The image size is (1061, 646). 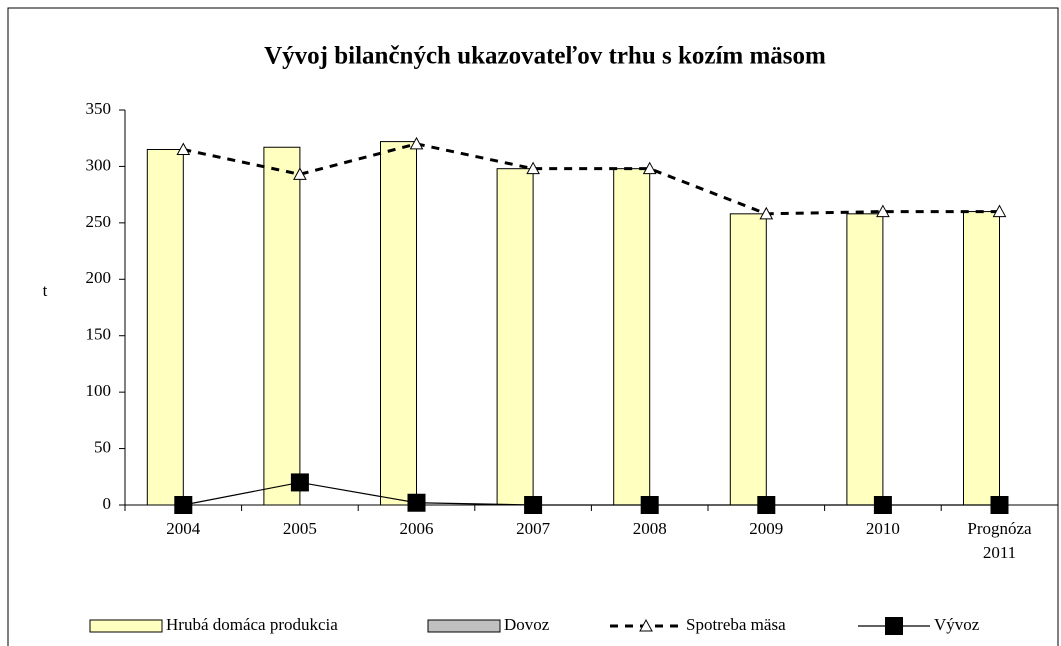 I want to click on y-axis-label: t, so click(x=45, y=290).